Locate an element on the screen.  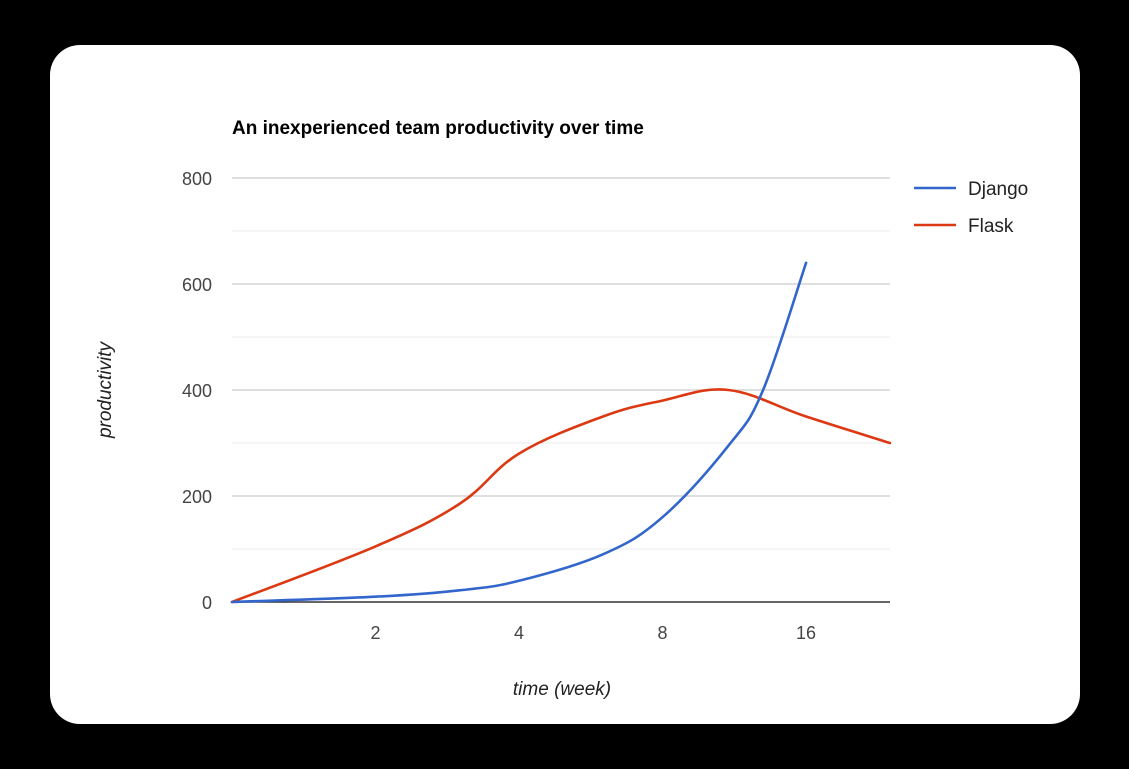
x-tick-label: 4 is located at coordinates (519, 633).